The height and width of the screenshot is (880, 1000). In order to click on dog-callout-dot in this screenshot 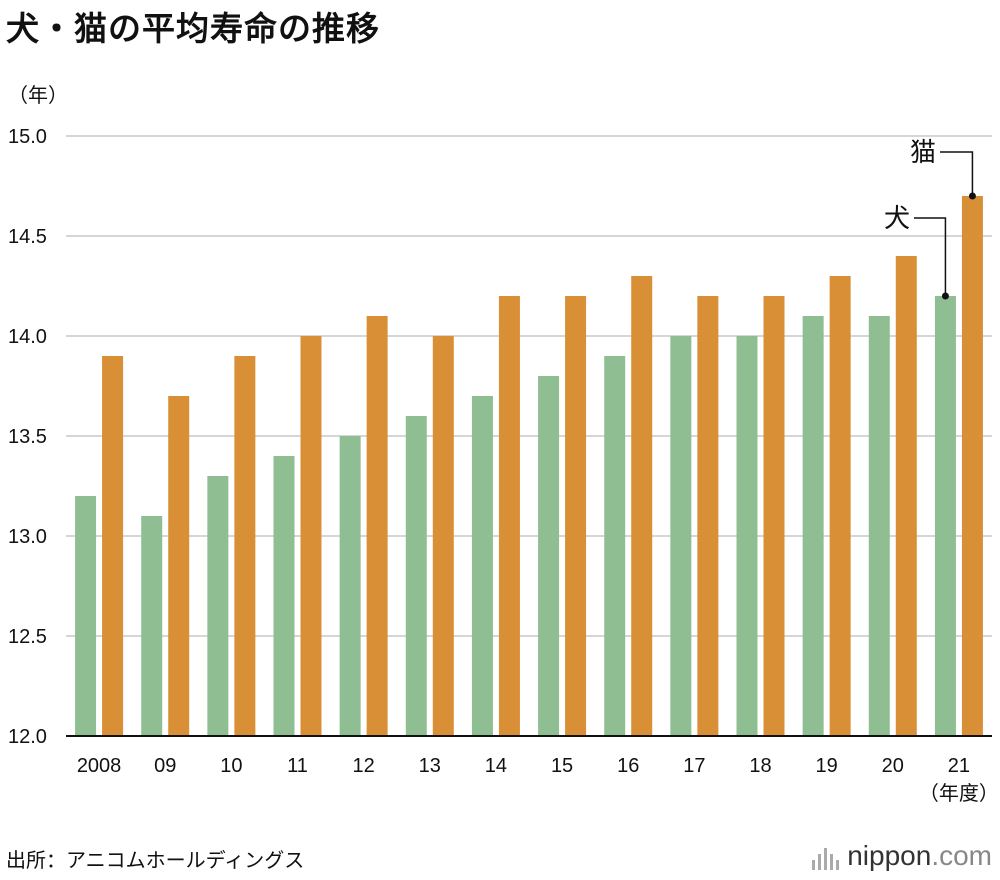, I will do `click(945, 296)`.